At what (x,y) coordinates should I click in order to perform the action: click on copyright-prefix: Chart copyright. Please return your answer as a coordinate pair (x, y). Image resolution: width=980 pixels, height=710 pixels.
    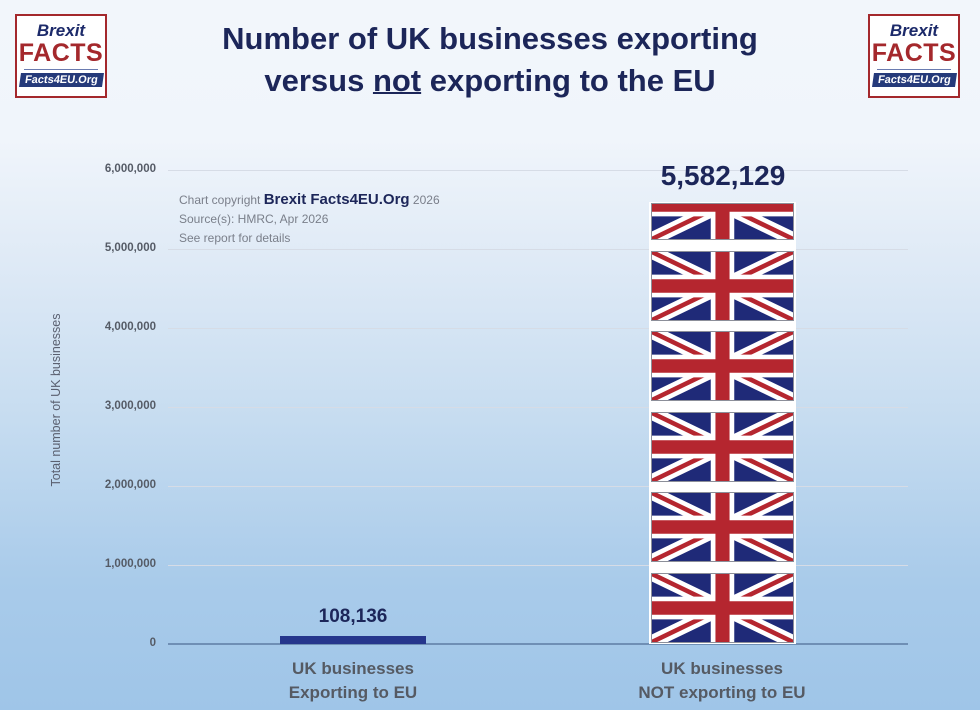
    Looking at the image, I should click on (221, 200).